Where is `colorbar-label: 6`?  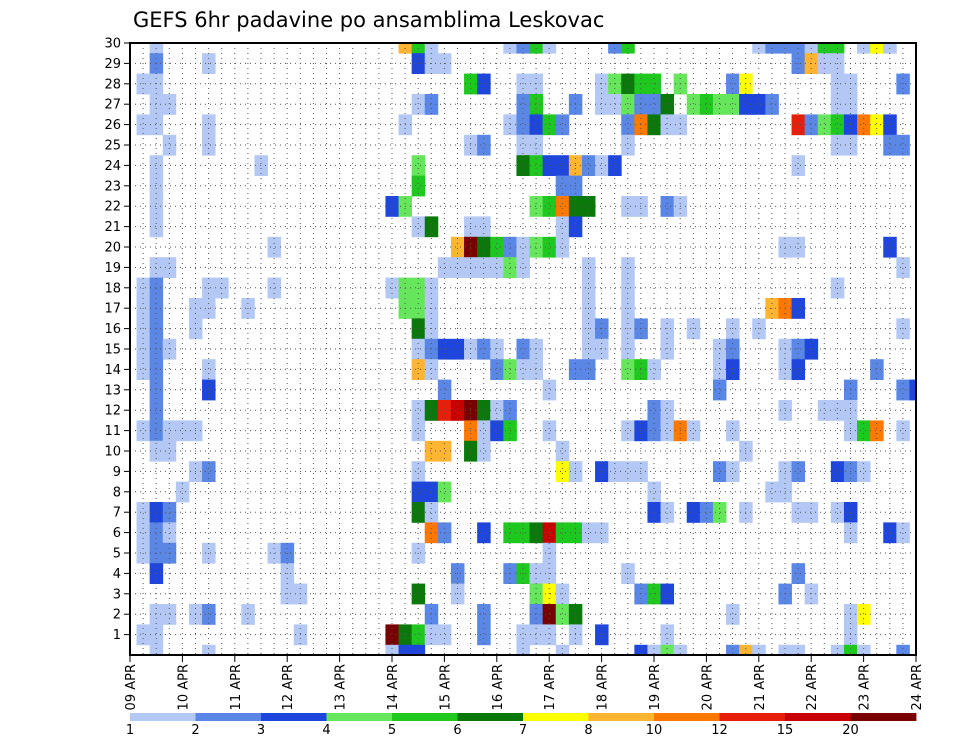
colorbar-label: 6 is located at coordinates (457, 730).